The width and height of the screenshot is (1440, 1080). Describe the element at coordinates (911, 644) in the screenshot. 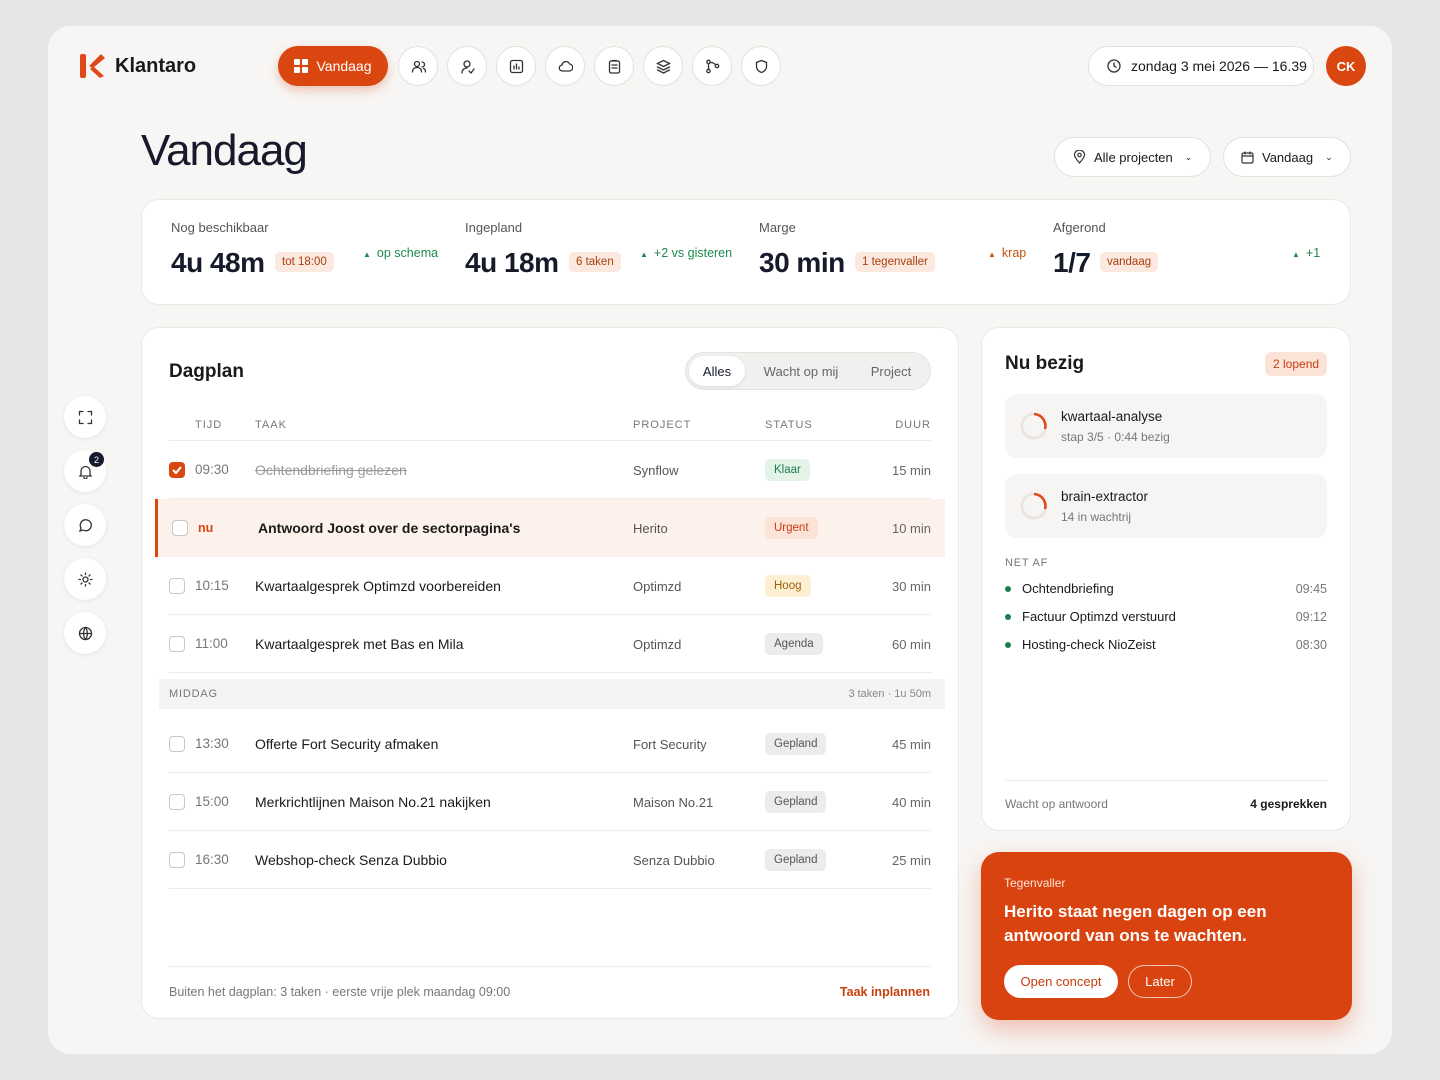

I see `row-duration: 60 min` at that location.